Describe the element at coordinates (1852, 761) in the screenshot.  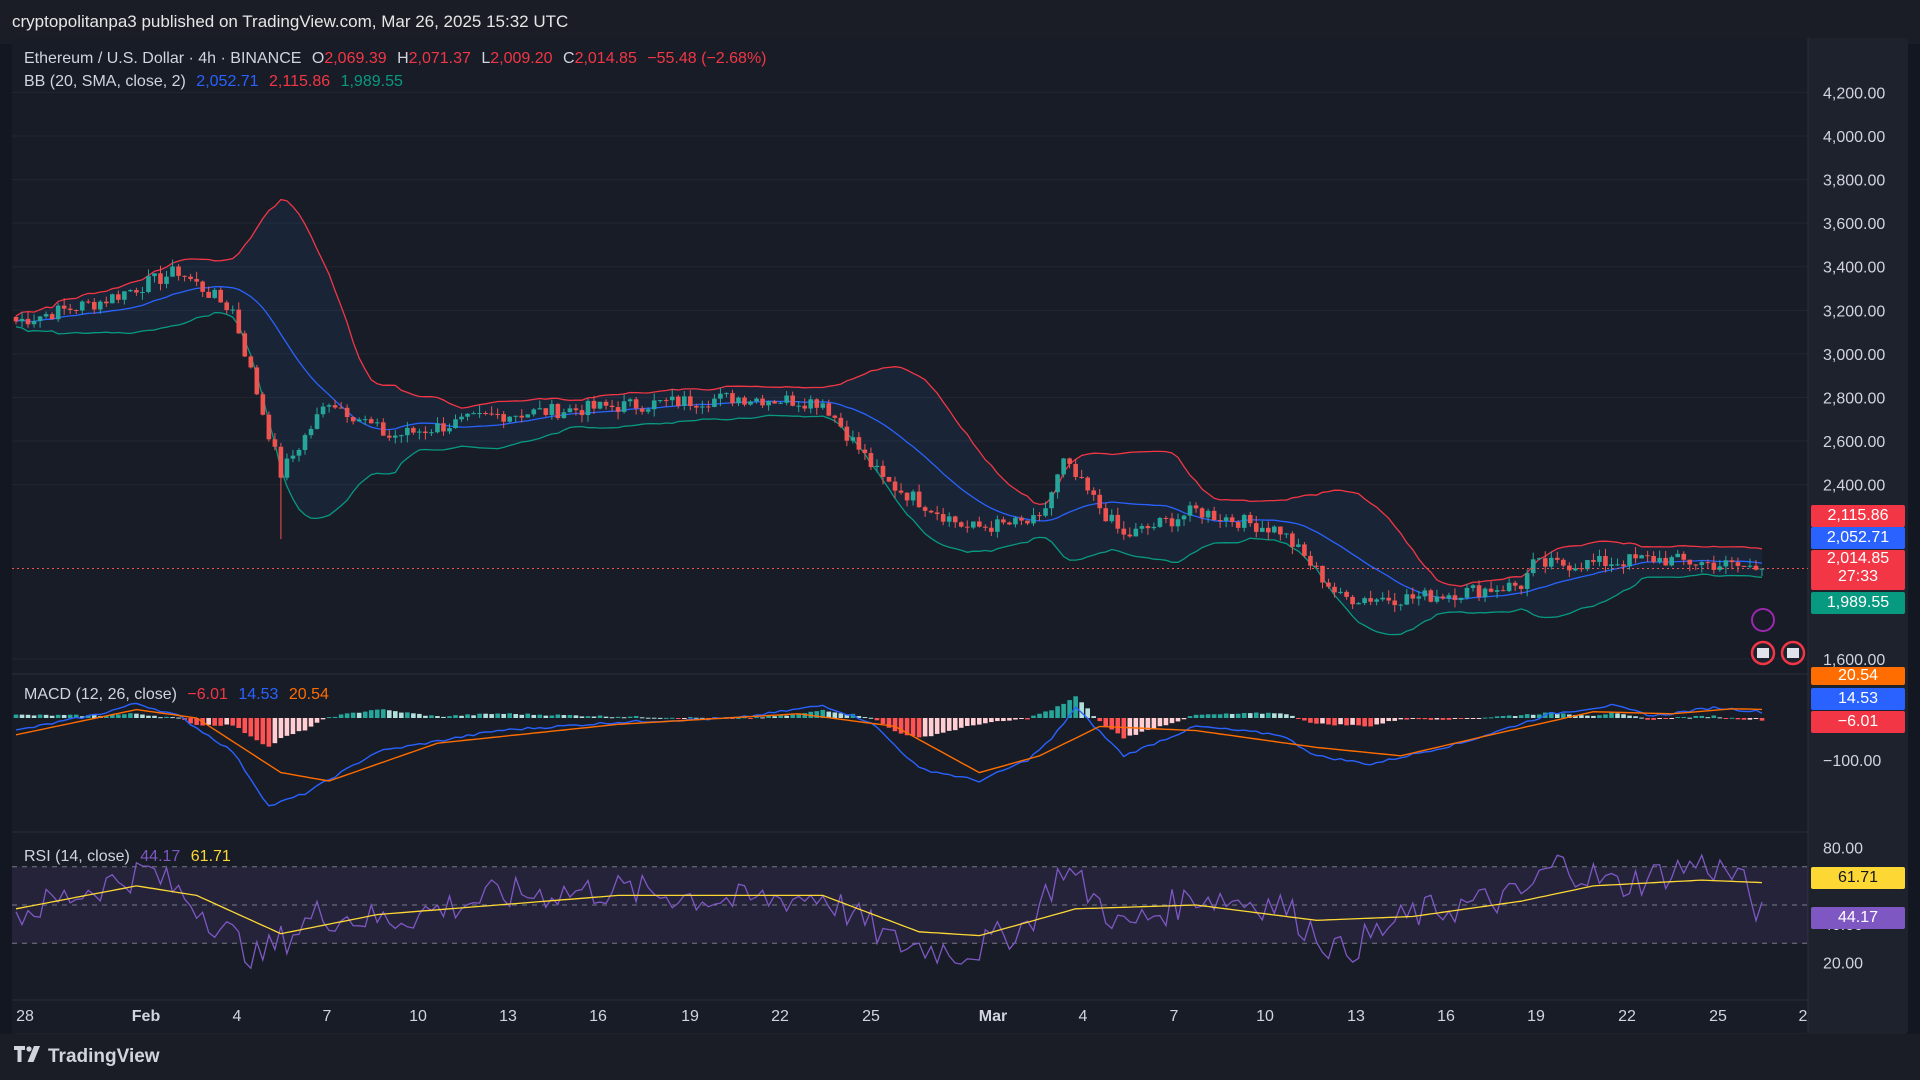
I see `macd-tick-label: −100.00` at that location.